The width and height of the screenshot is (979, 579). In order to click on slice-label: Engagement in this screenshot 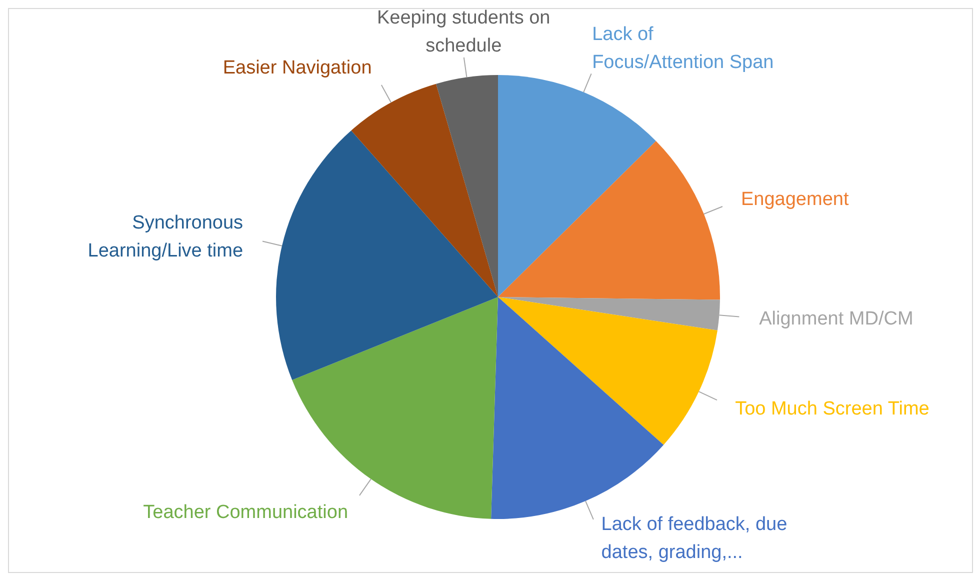, I will do `click(795, 199)`.